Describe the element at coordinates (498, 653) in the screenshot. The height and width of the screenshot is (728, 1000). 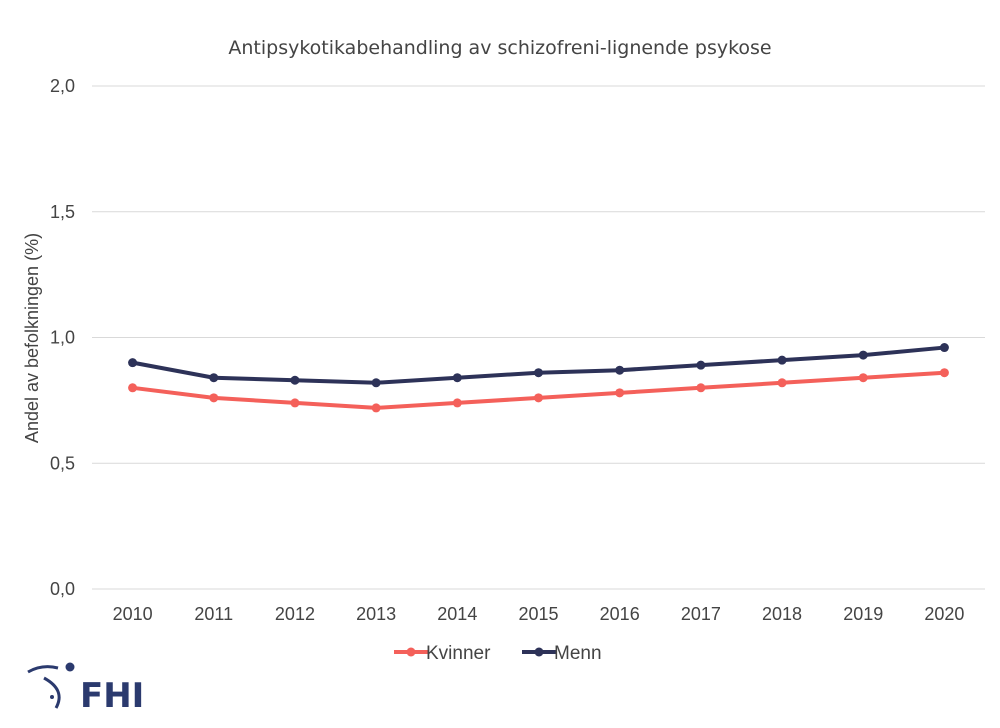
I see `legend: Kvinner Menn` at that location.